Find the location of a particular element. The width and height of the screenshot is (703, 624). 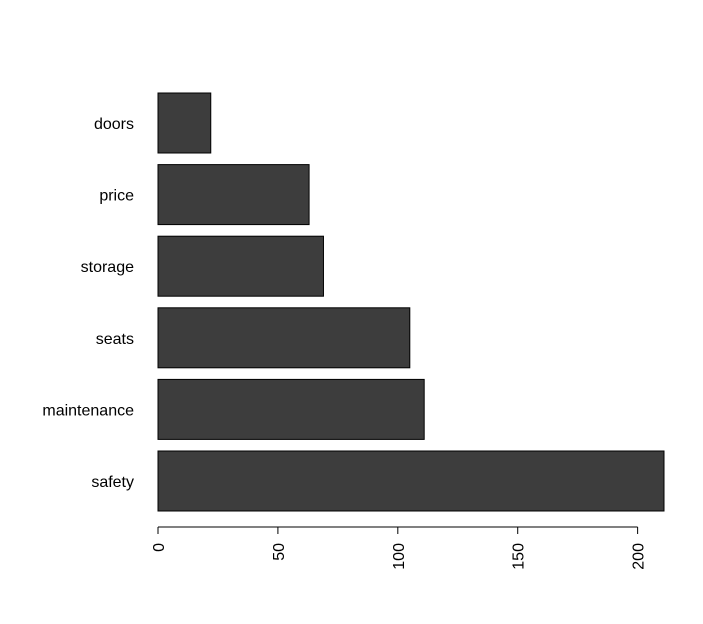

category-labels: safety maintenance seats storage price doors is located at coordinates (88, 303).